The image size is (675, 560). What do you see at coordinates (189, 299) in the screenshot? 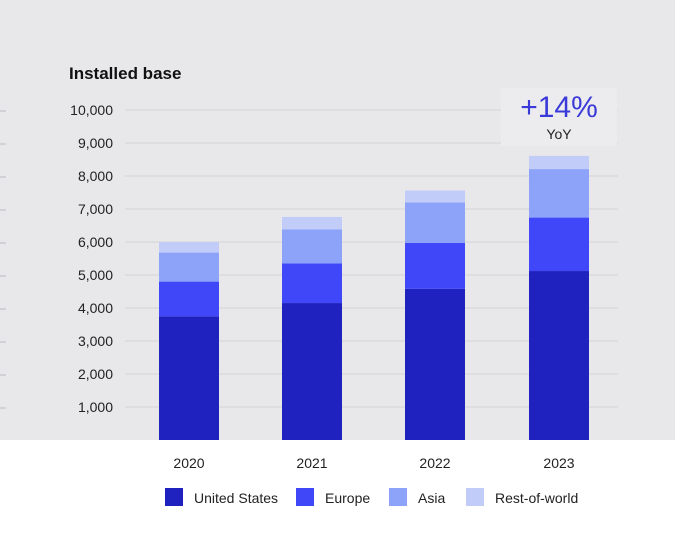
I see `bar-segment-europe-2020` at bounding box center [189, 299].